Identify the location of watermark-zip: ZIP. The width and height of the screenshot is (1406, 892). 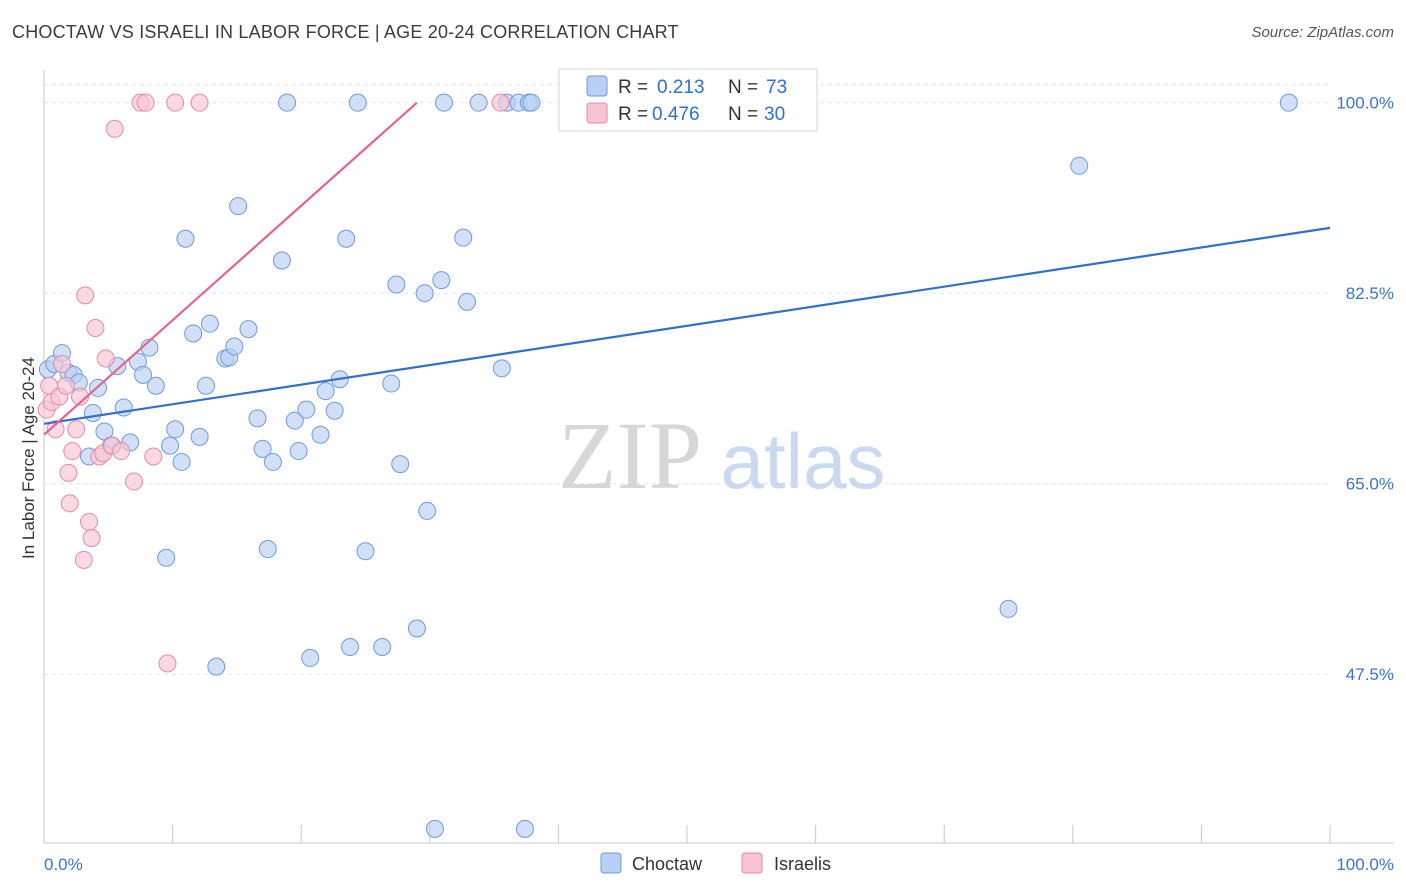
(630, 455).